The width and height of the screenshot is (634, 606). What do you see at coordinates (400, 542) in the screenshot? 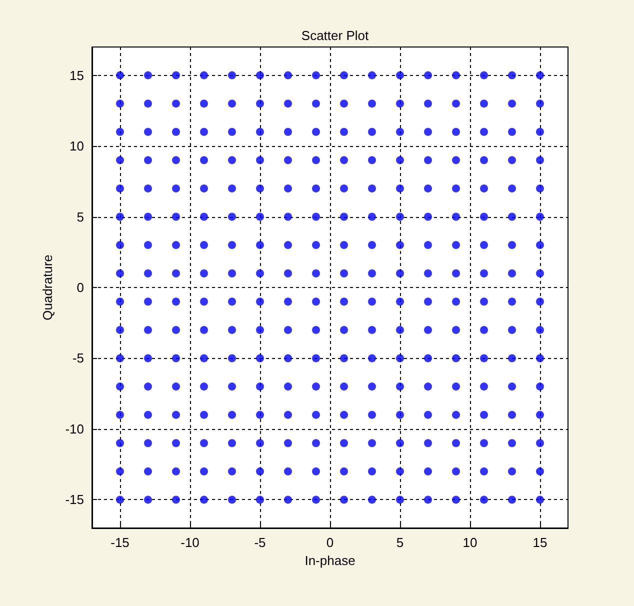
I see `x-tick-label: 5` at bounding box center [400, 542].